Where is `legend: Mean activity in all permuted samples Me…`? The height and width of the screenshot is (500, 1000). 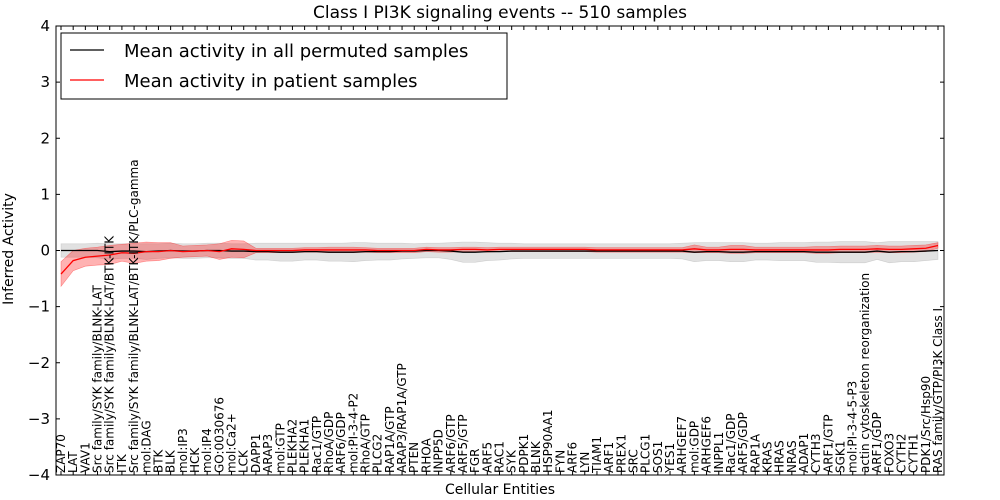 legend: Mean activity in all permuted samples Me… is located at coordinates (284, 66).